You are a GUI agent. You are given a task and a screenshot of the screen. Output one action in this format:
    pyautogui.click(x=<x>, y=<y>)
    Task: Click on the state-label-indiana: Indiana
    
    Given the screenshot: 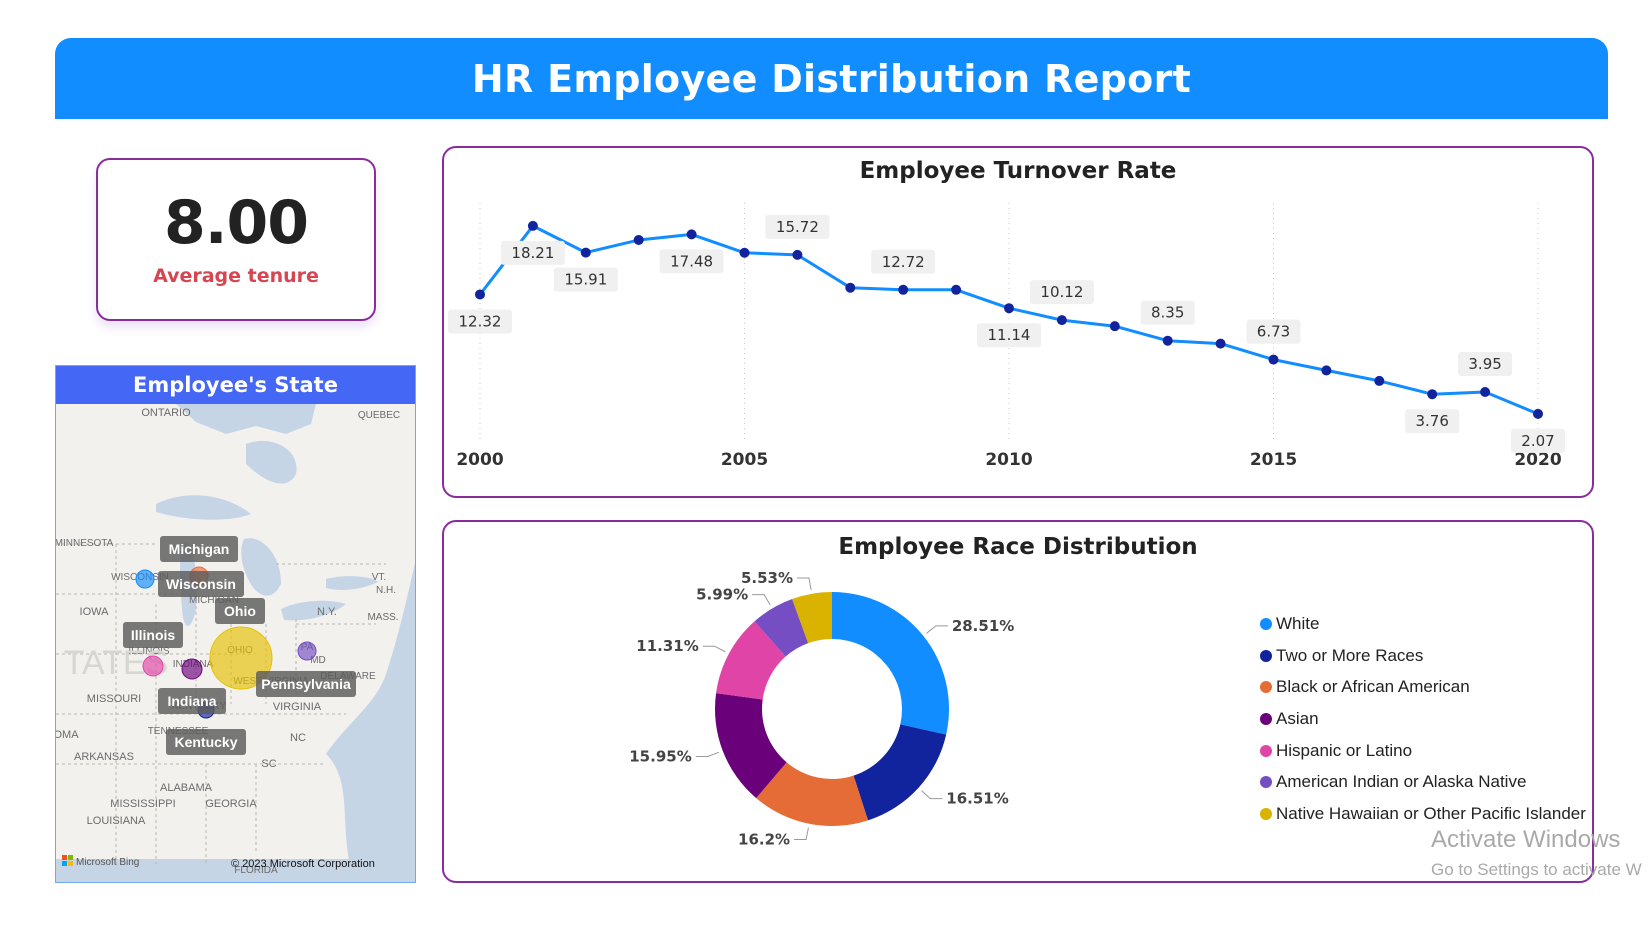 What is the action you would take?
    pyautogui.click(x=191, y=701)
    